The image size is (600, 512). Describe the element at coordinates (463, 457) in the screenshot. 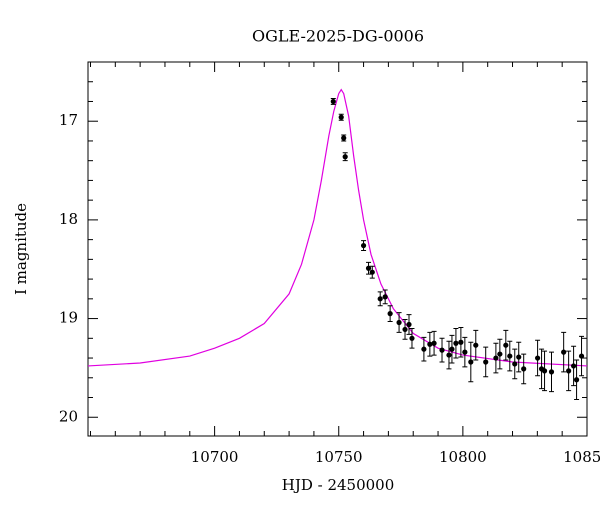

I see `x-tick-label: 10800` at that location.